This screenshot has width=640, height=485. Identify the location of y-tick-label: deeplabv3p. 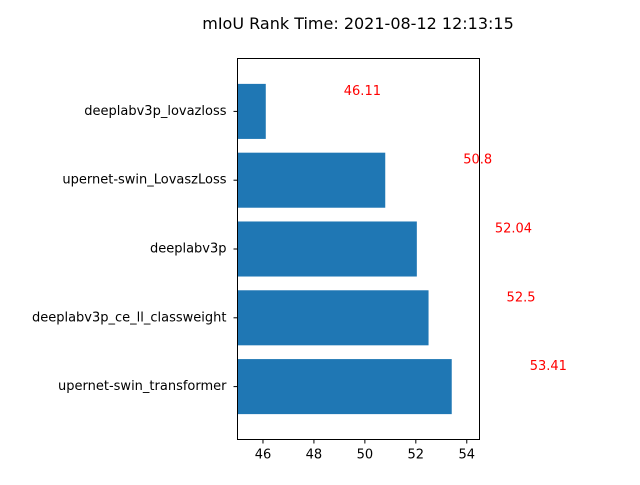
(188, 249).